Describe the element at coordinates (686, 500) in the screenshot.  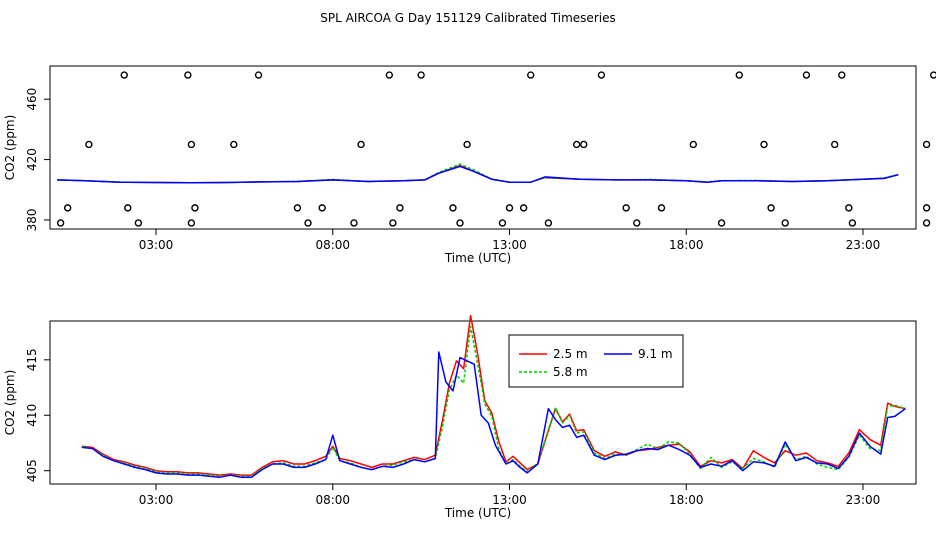
I see `bottom-x-tick-label: 18:00` at that location.